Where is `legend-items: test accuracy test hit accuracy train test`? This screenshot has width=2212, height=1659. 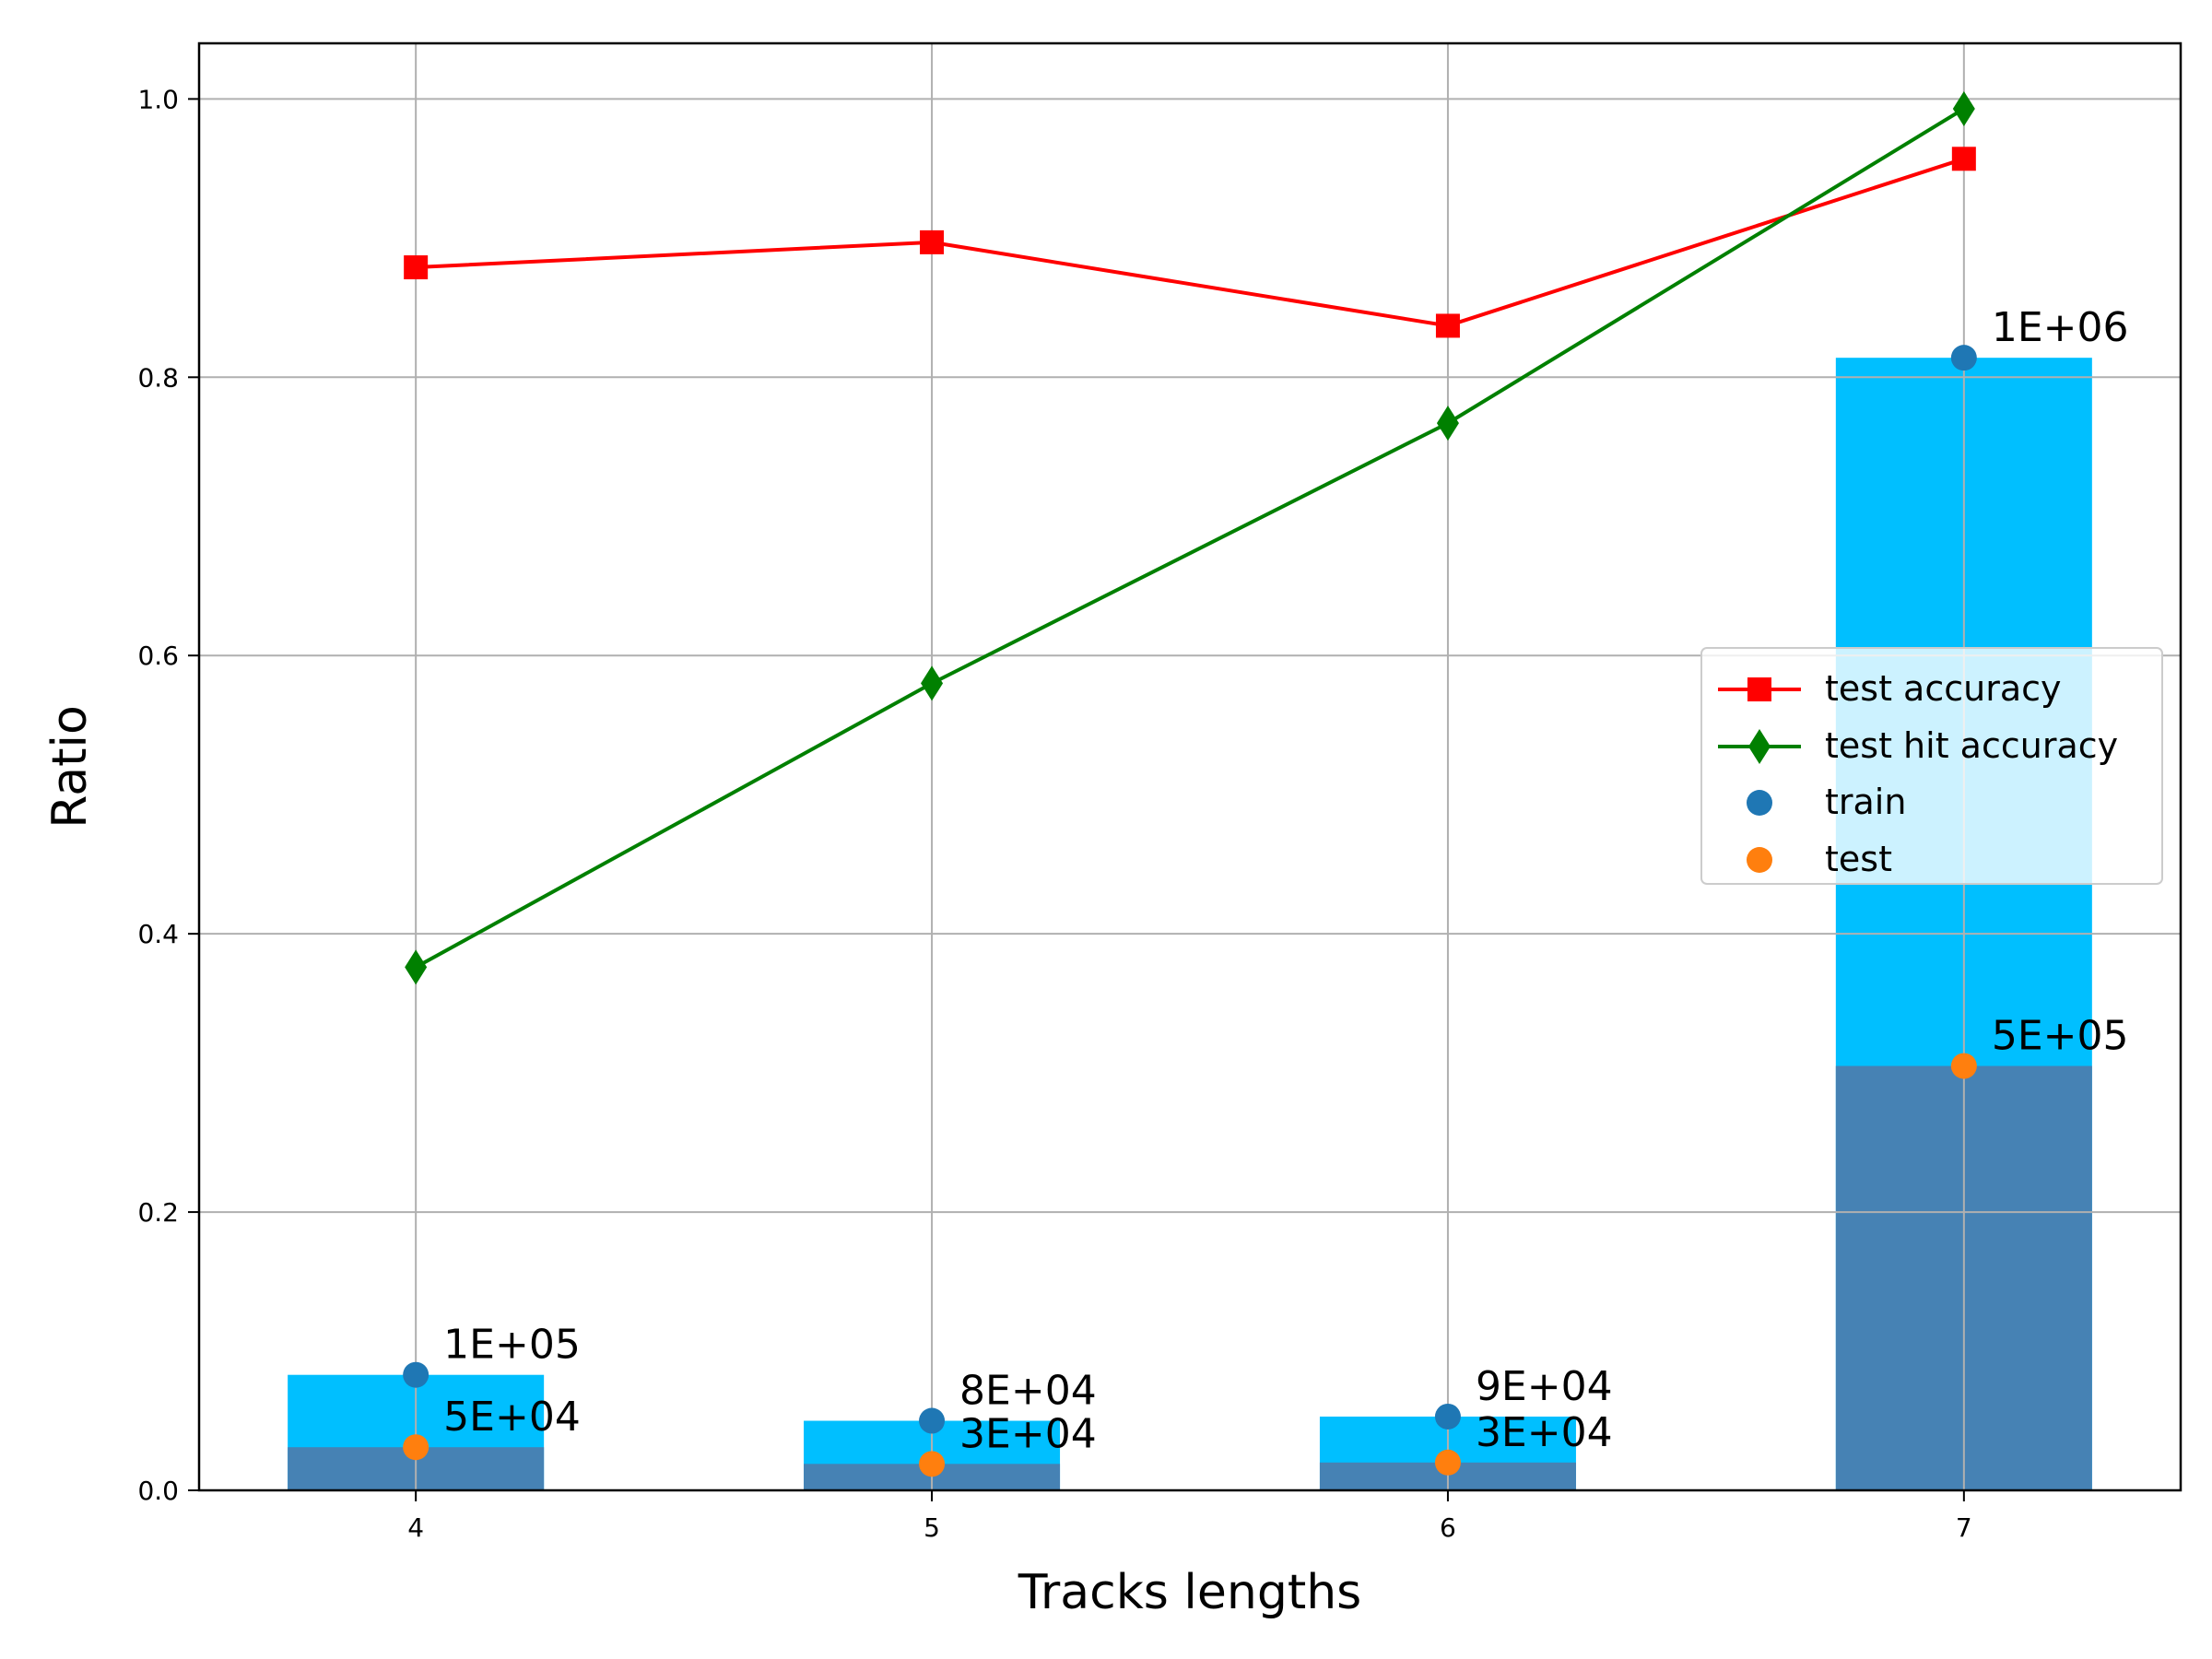 legend-items: test accuracy test hit accuracy train test is located at coordinates (1918, 773).